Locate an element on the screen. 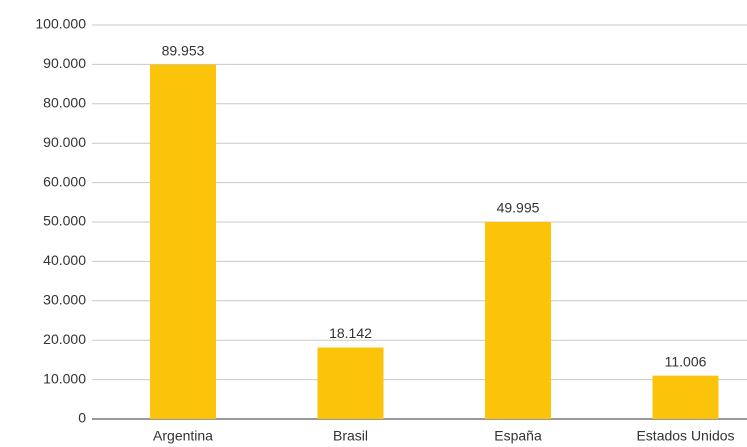 The image size is (747, 447). value-label: 49.995 is located at coordinates (518, 208).